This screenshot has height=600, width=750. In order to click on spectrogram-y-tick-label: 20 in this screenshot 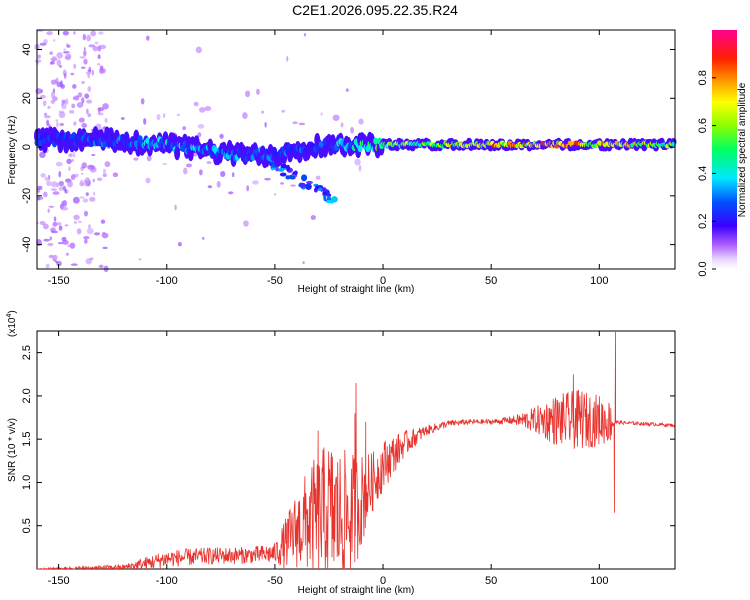, I will do `click(27, 98)`.